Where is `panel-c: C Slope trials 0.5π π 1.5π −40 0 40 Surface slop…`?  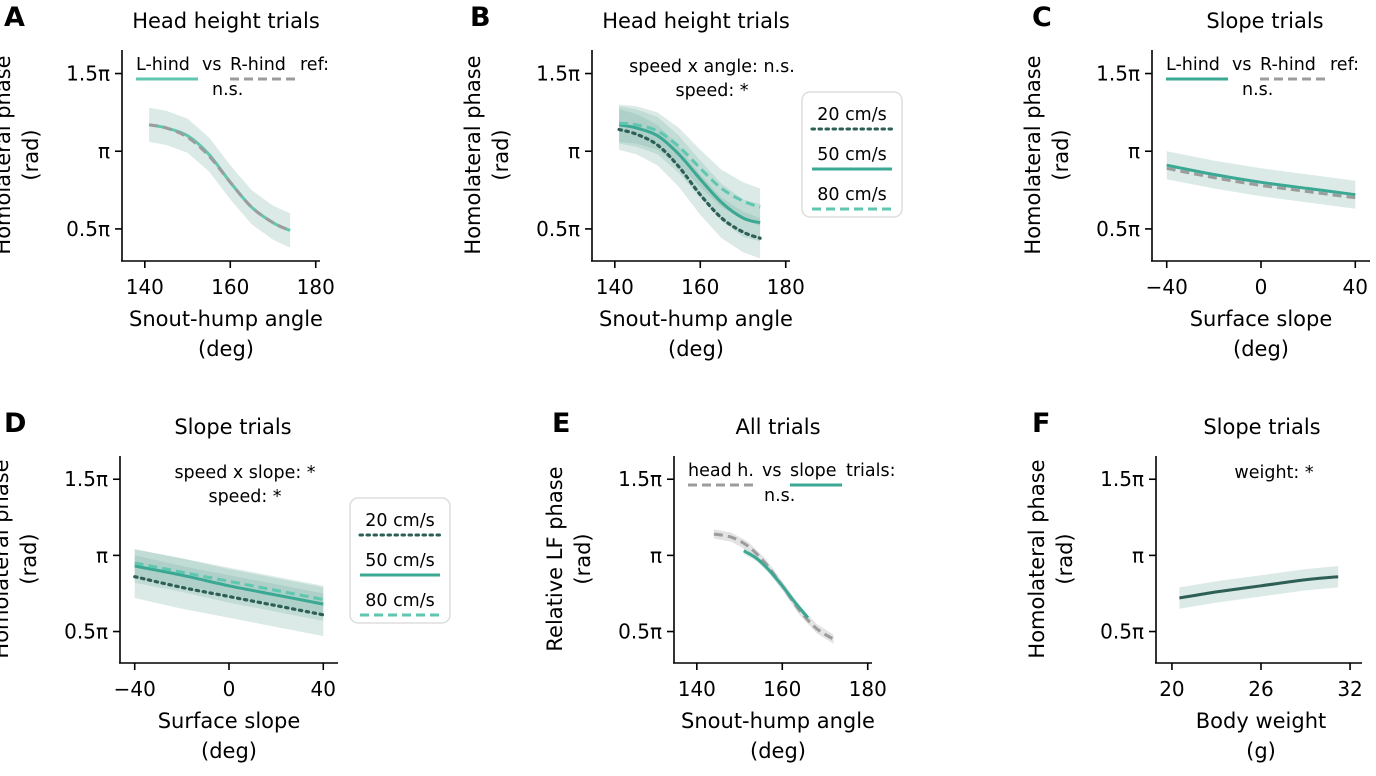 panel-c: C Slope trials 0.5π π 1.5π −40 0 40 Surface slop… is located at coordinates (1195, 181).